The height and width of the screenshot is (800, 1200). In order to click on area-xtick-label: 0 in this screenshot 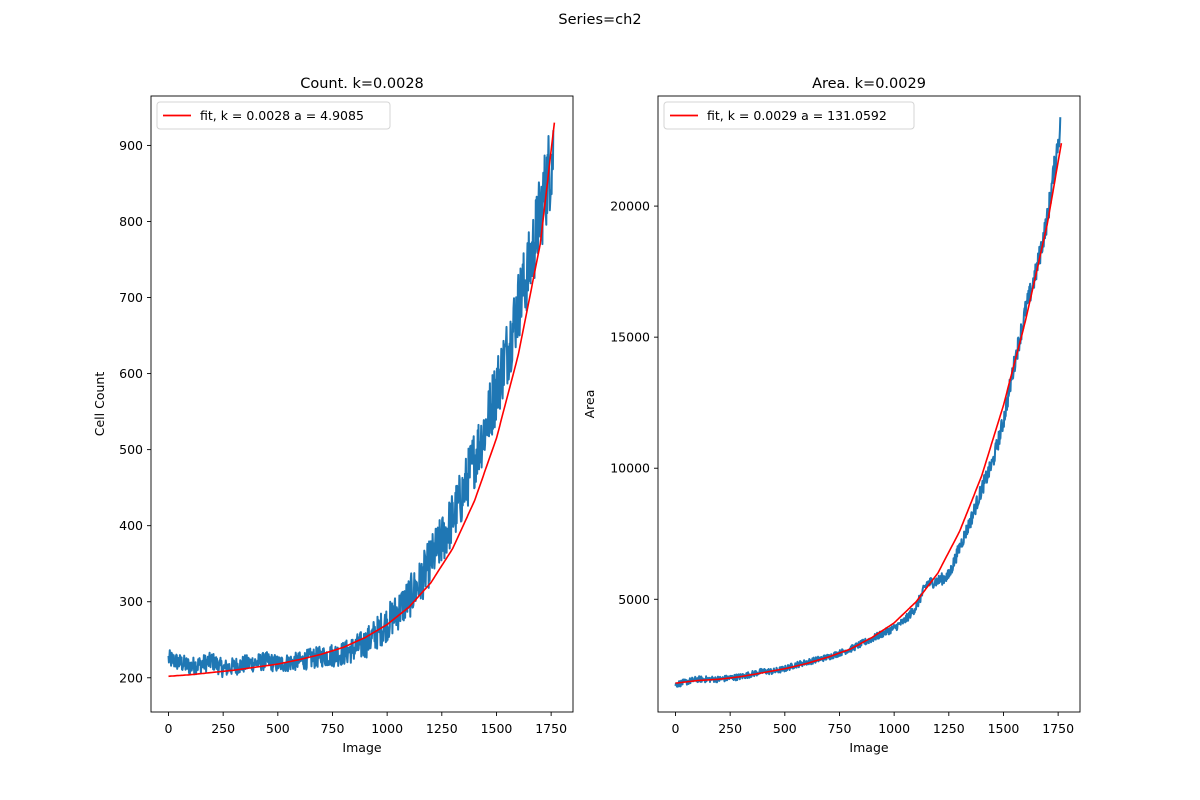, I will do `click(676, 728)`.